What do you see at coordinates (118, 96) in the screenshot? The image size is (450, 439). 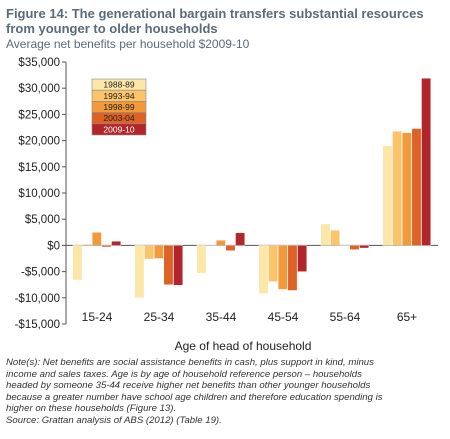 I see `legend-label: 1993-94` at bounding box center [118, 96].